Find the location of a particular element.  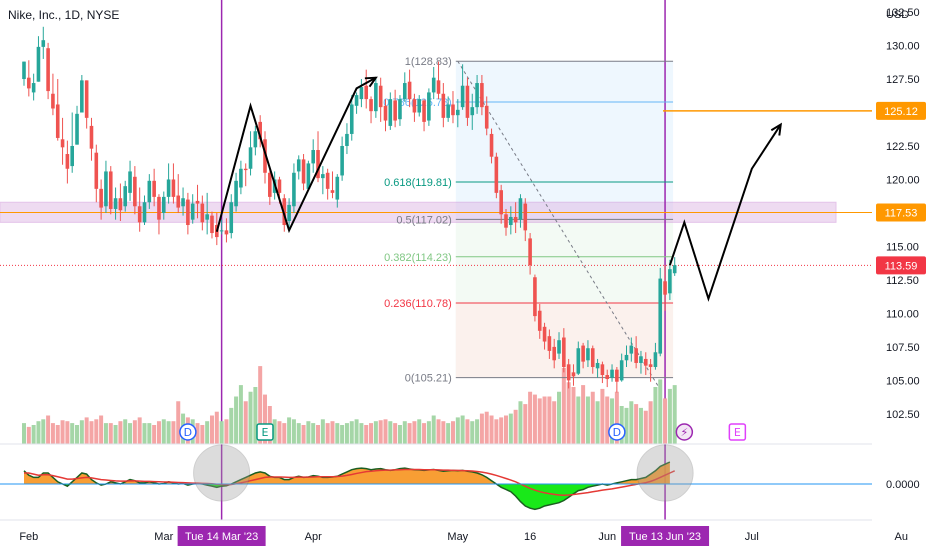

y-tick-label: 107.50 is located at coordinates (903, 348).